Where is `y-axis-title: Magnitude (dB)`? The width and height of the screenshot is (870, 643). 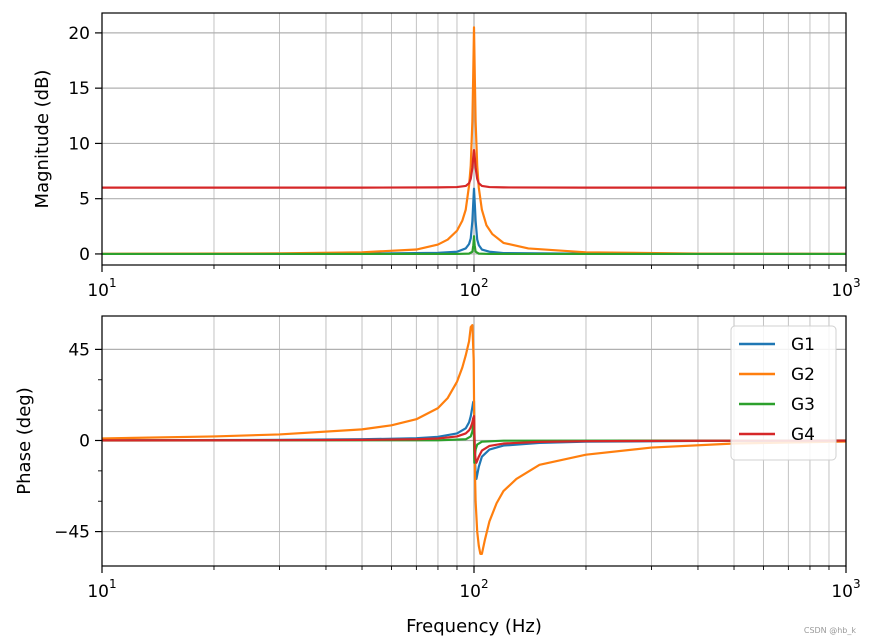
y-axis-title: Magnitude (dB) is located at coordinates (42, 139).